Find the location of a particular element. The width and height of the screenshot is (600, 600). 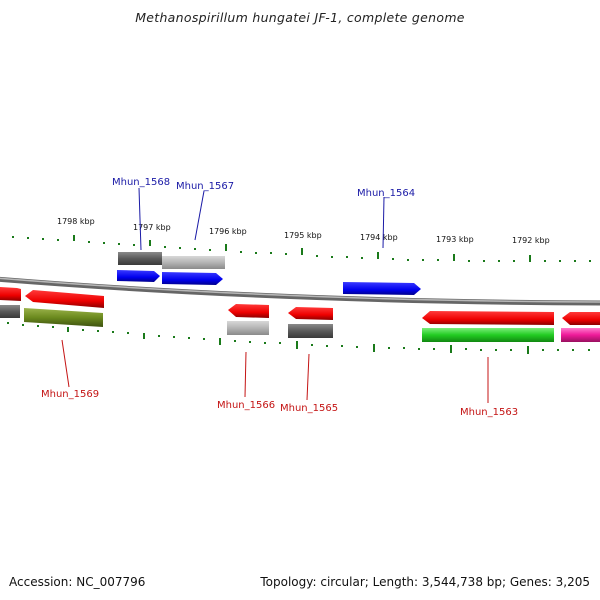

genome-backbone is located at coordinates (300, 291).